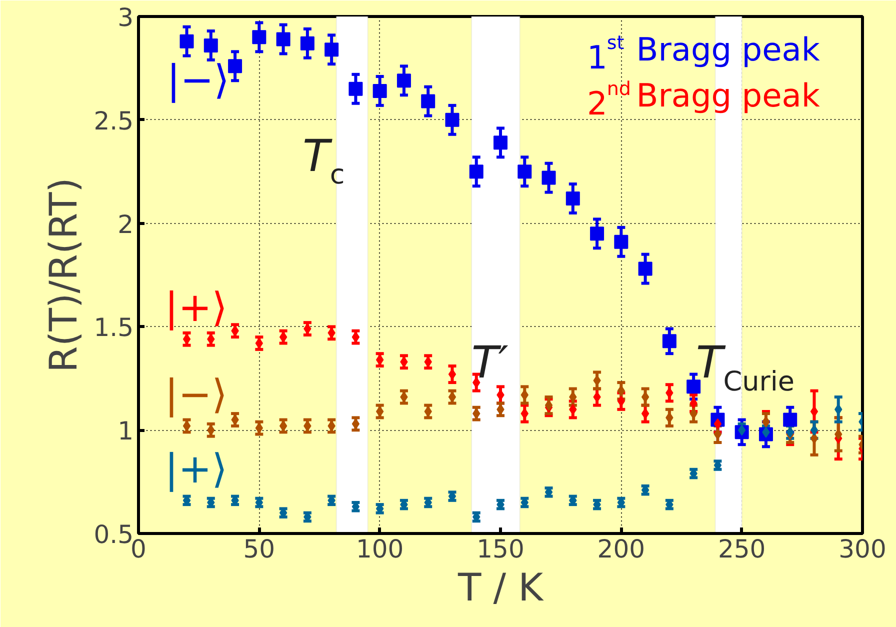 The width and height of the screenshot is (896, 627). What do you see at coordinates (862, 549) in the screenshot?
I see `x-tick-label: 300` at bounding box center [862, 549].